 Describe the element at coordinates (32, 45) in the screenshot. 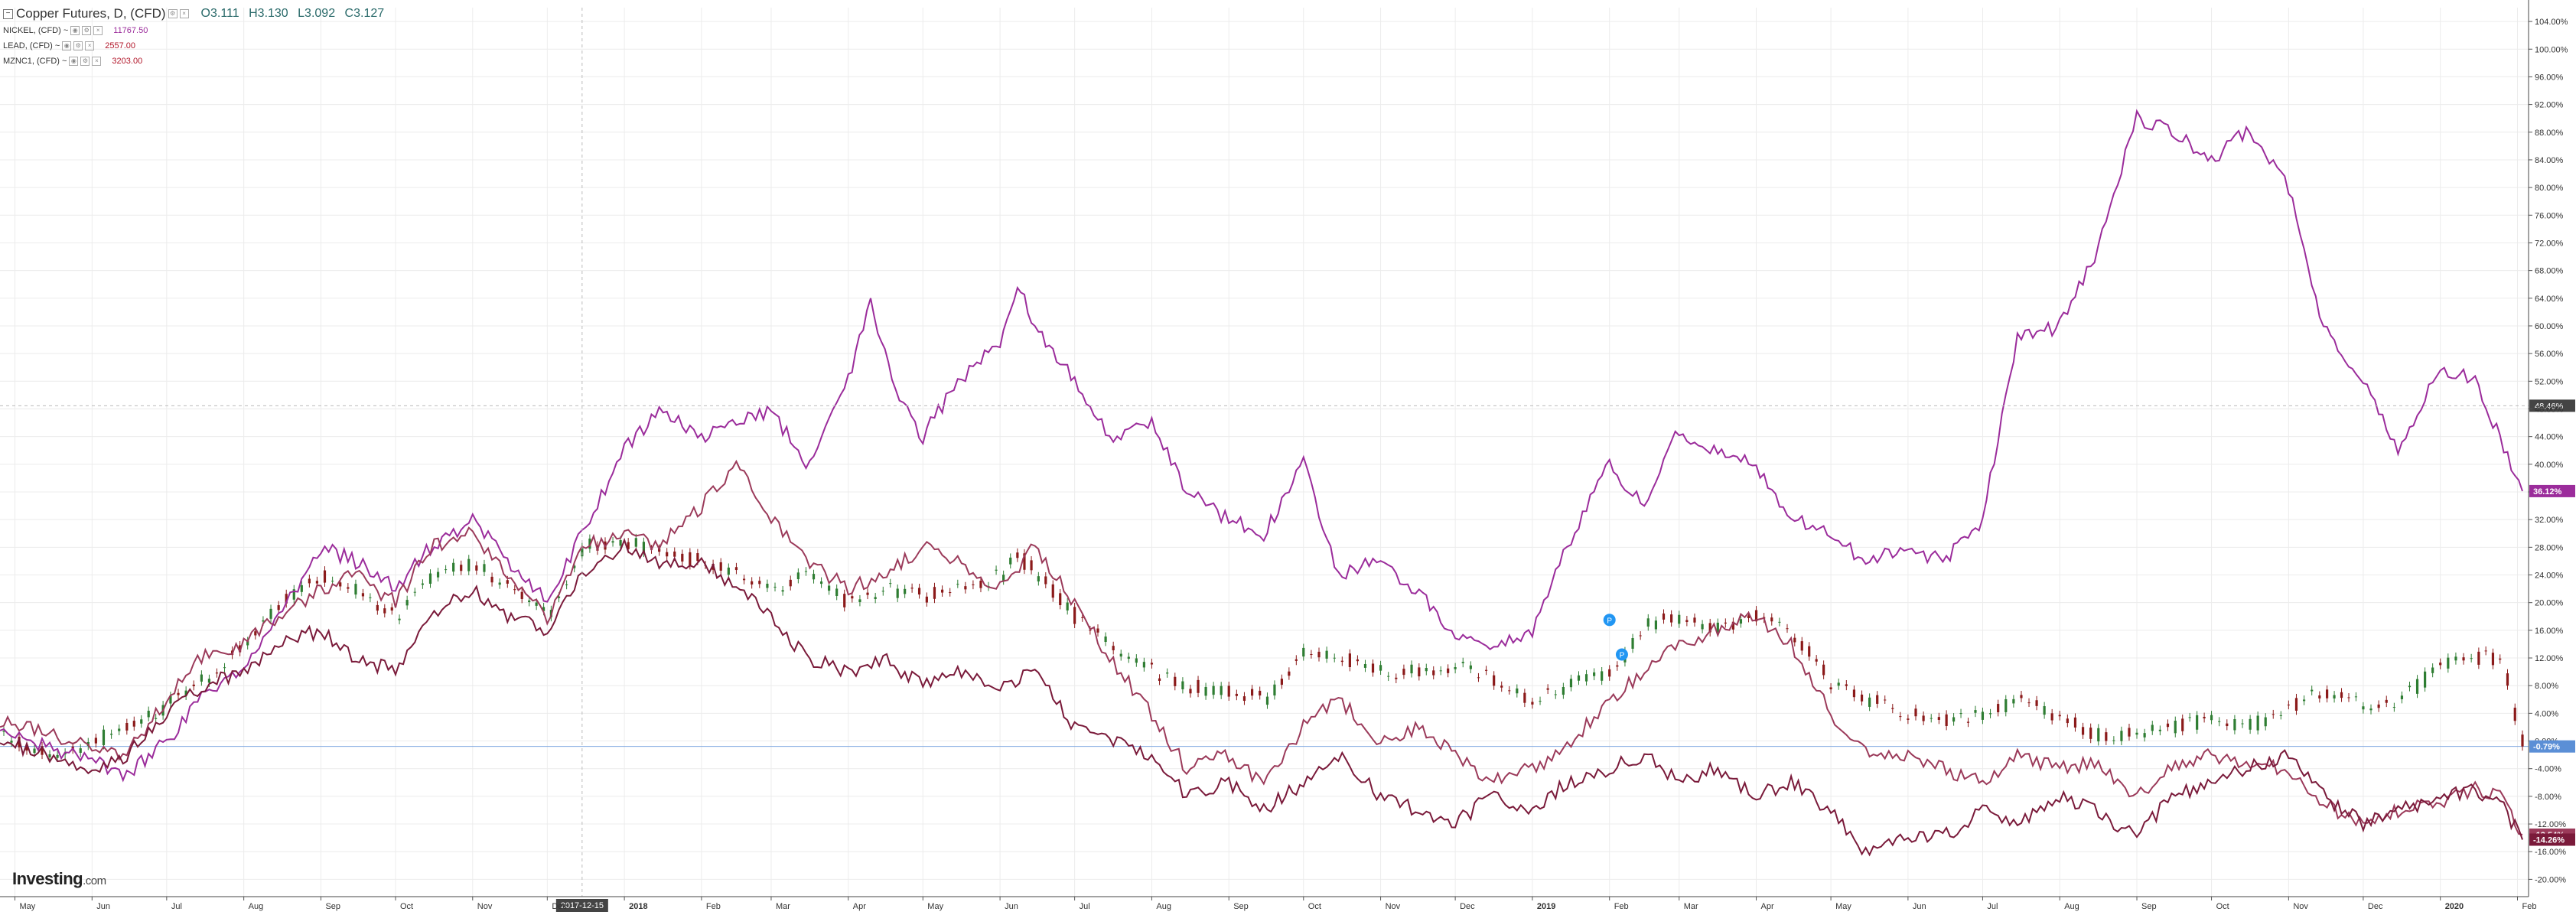

I see `overlay-name: LEAD, (CFD) ~` at that location.